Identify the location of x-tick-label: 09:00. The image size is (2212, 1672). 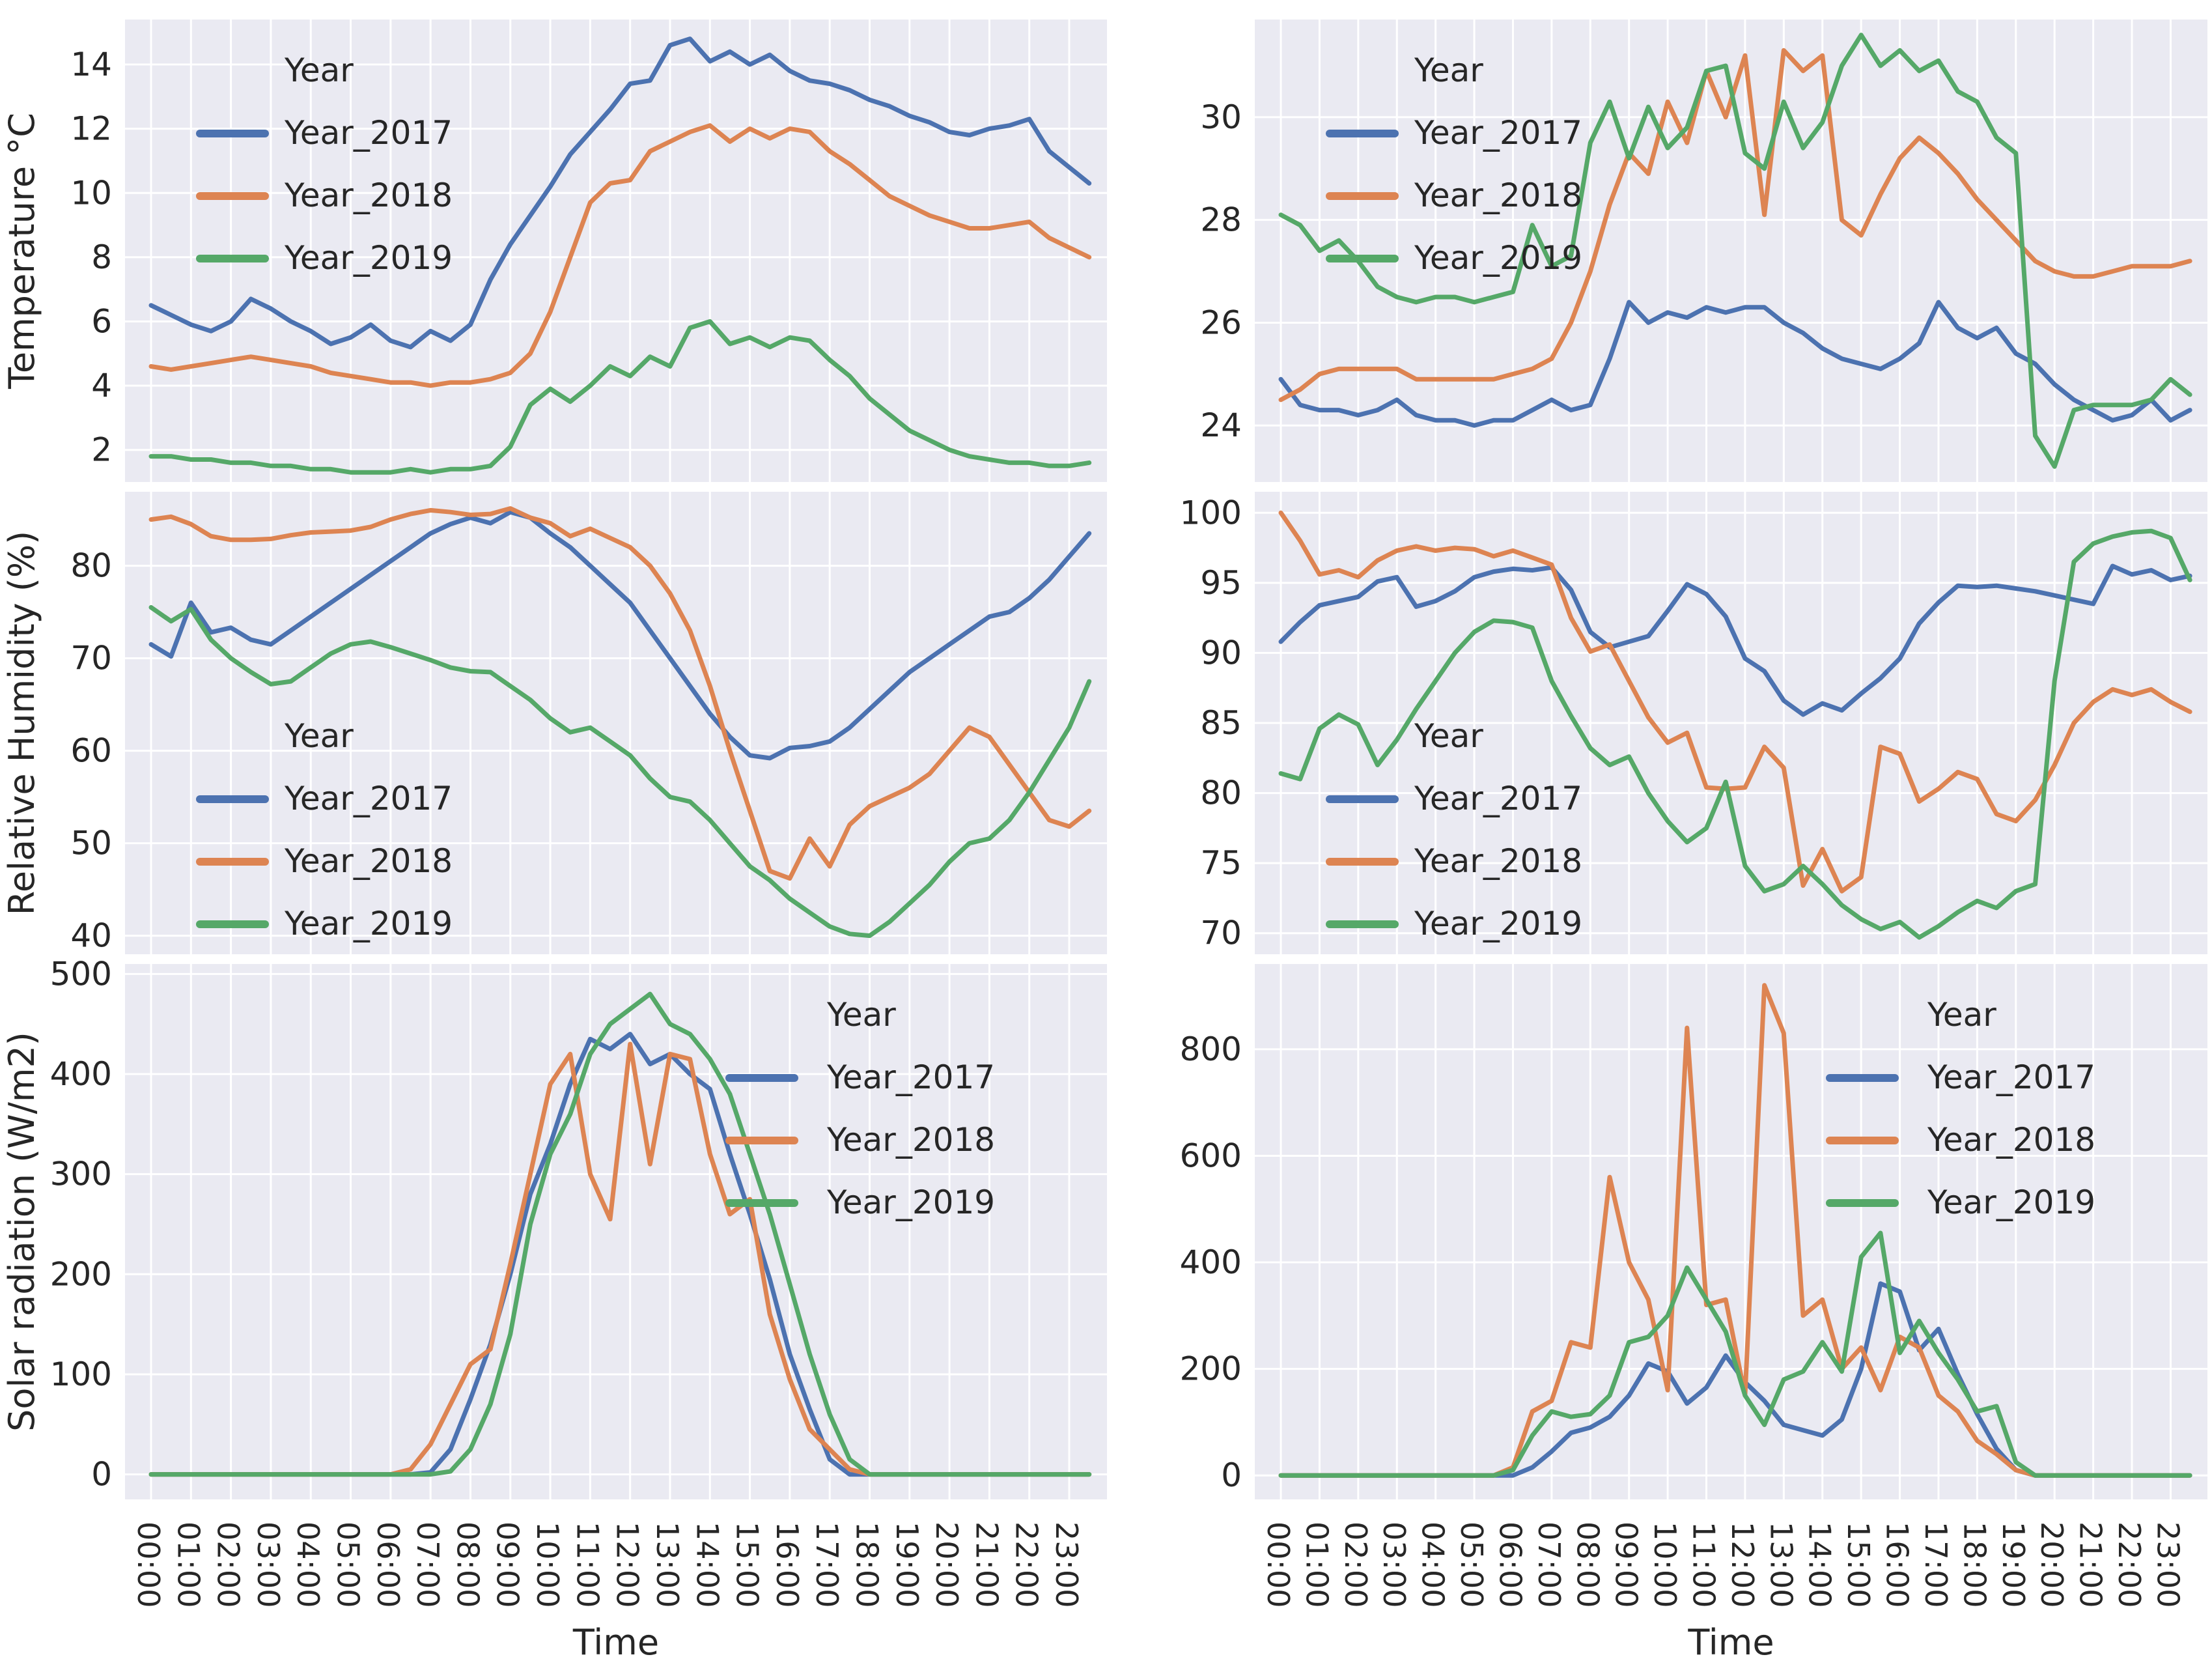
(1627, 1565).